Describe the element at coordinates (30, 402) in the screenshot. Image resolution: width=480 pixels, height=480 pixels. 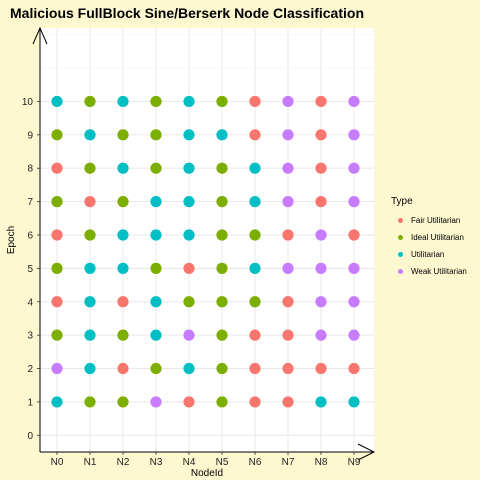
I see `y-tick-label: 1` at that location.